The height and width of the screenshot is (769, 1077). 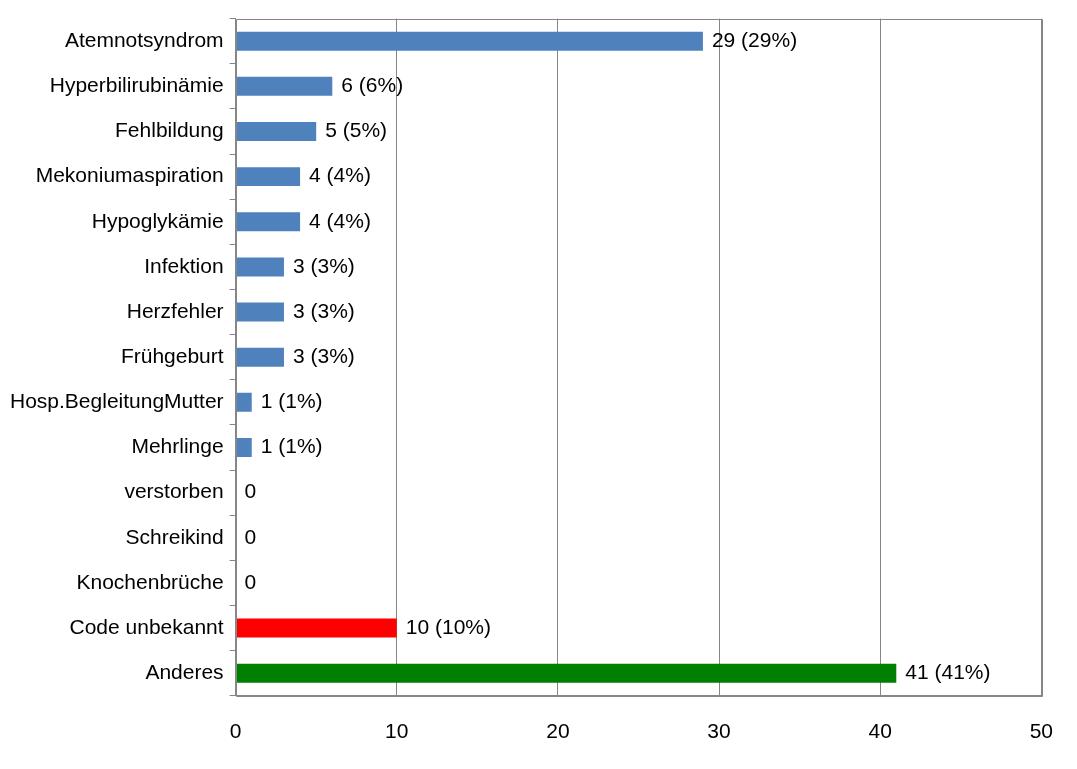 What do you see at coordinates (948, 672) in the screenshot?
I see `data-label: 41 (41%)` at bounding box center [948, 672].